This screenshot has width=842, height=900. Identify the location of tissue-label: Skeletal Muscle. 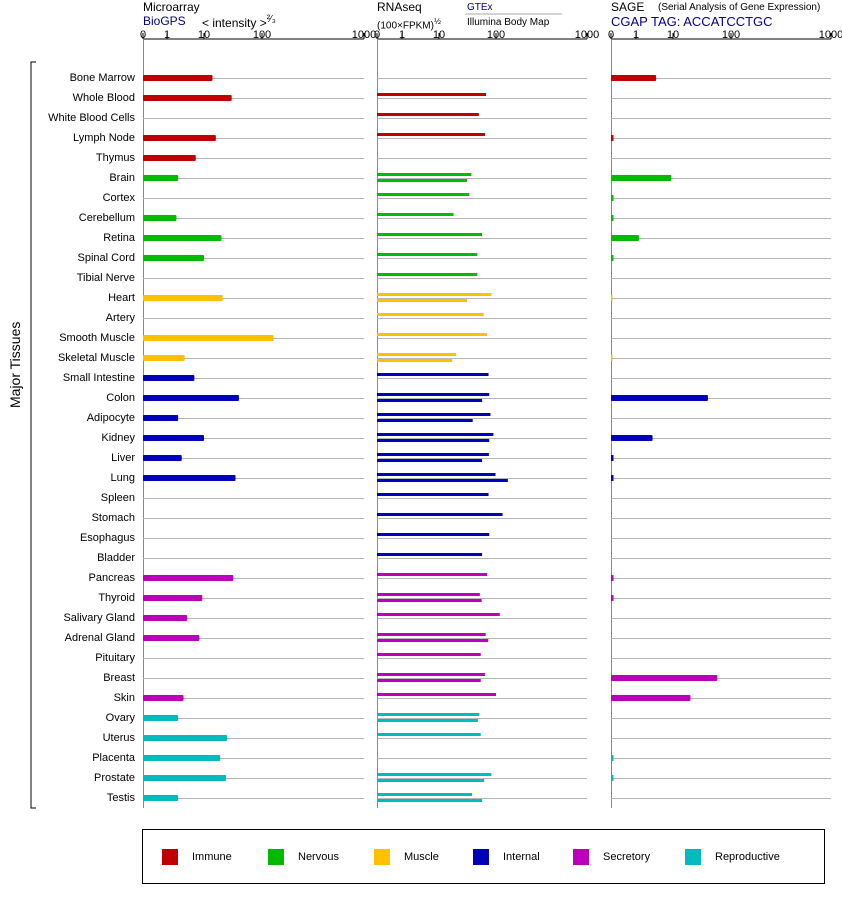
(96, 358).